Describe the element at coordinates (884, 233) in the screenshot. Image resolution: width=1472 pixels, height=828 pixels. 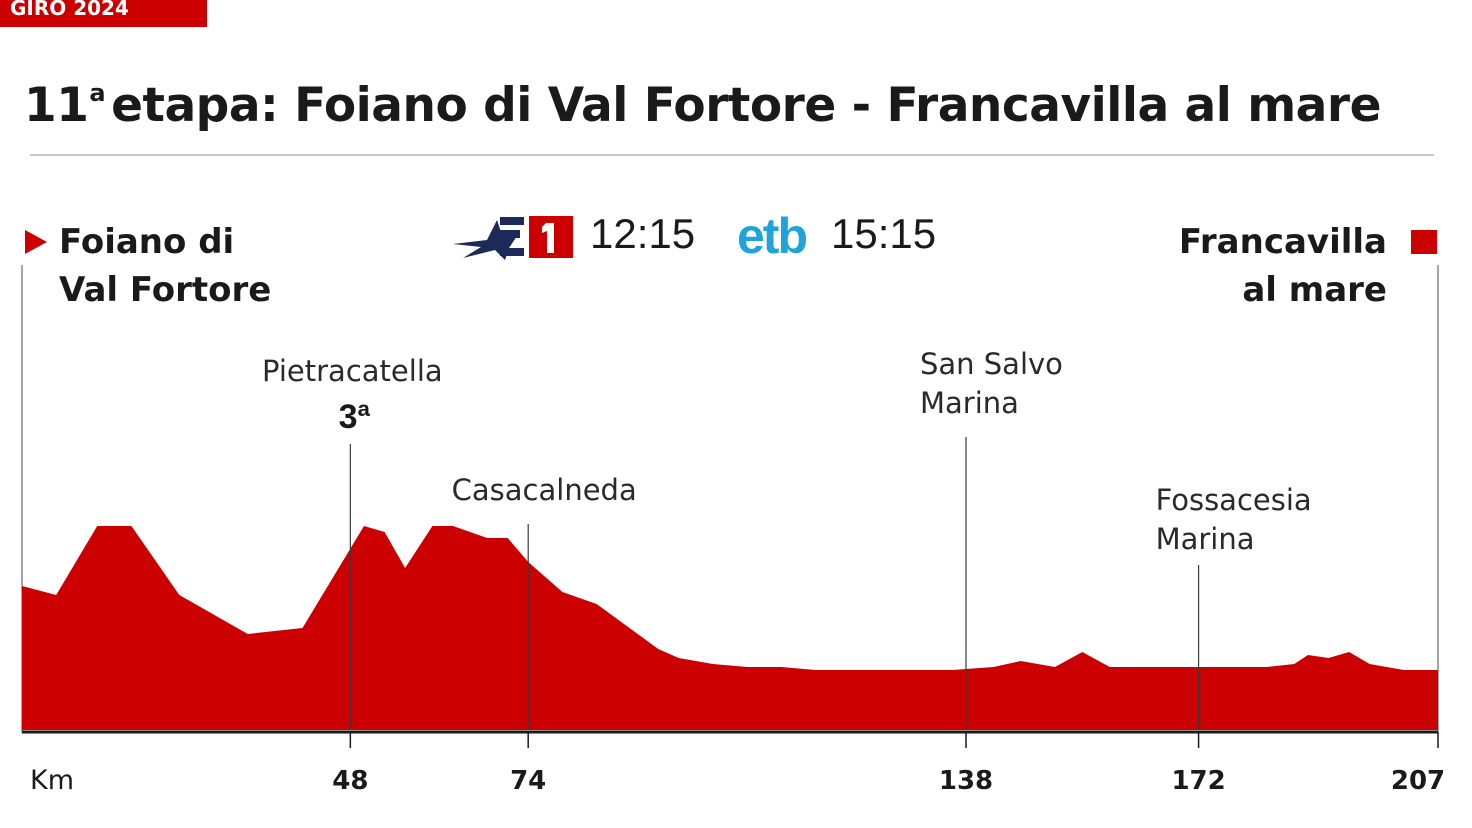
I see `etb-time: 15:15` at that location.